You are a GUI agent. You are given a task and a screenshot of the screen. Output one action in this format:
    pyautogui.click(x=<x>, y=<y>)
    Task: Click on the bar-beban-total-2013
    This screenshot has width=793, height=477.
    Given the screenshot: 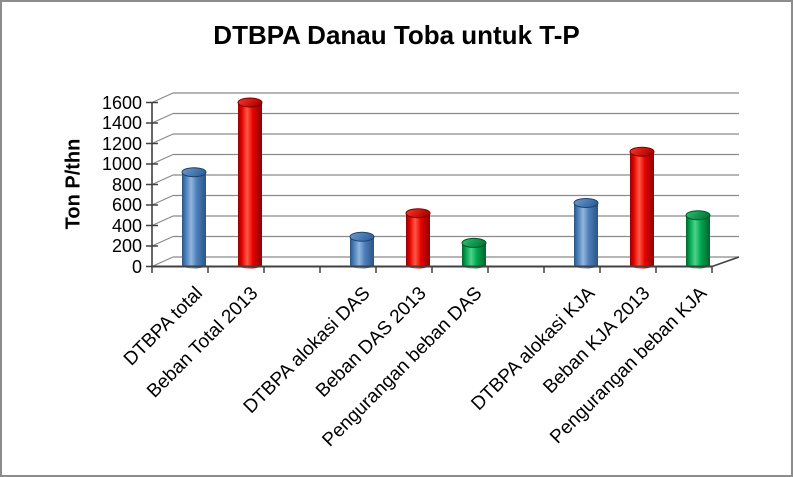 What is the action you would take?
    pyautogui.click(x=250, y=183)
    